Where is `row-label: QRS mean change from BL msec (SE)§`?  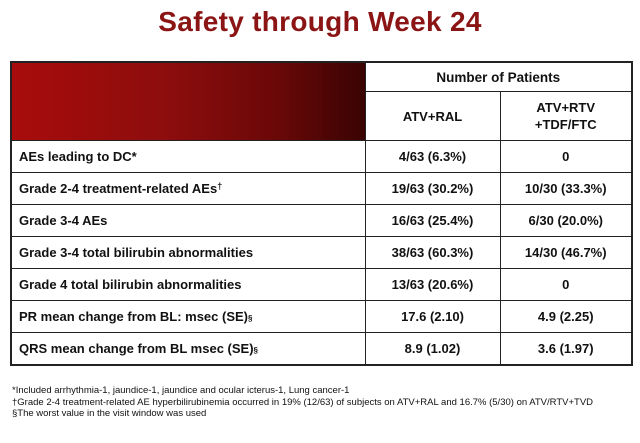 row-label: QRS mean change from BL msec (SE)§ is located at coordinates (188, 349).